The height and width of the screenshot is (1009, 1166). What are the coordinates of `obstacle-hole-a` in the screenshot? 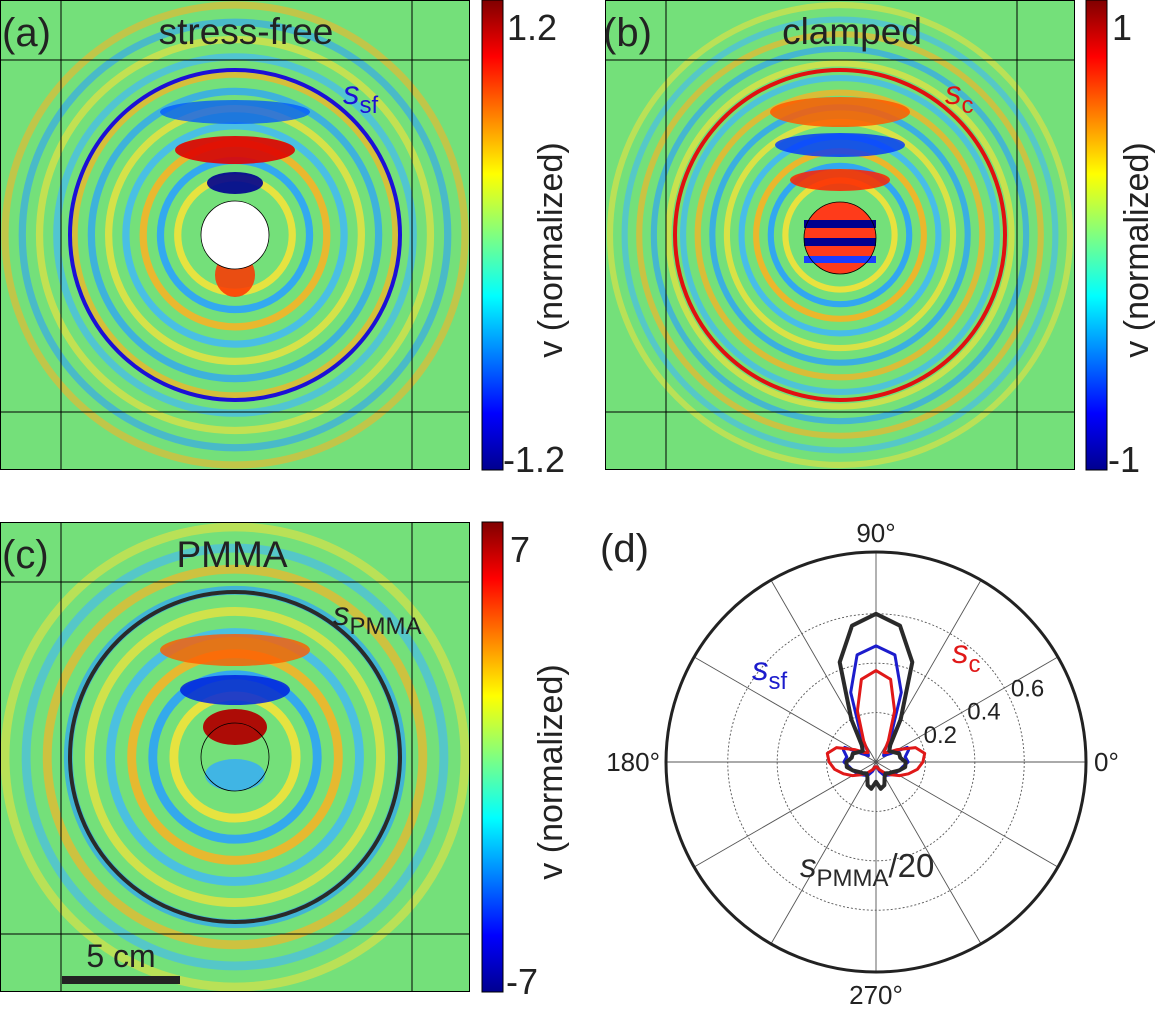 It's located at (235, 235).